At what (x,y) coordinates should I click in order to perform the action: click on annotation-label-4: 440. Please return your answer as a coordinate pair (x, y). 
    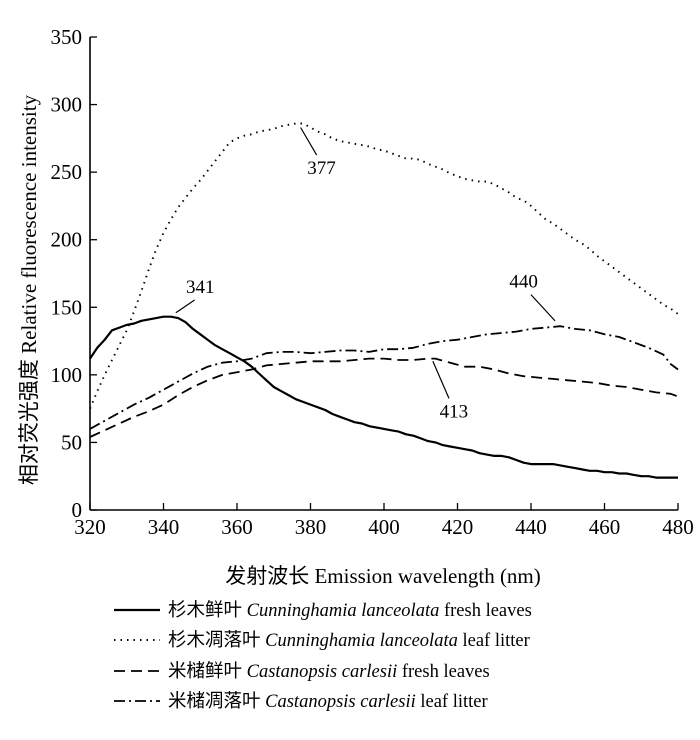
    Looking at the image, I should click on (523, 282).